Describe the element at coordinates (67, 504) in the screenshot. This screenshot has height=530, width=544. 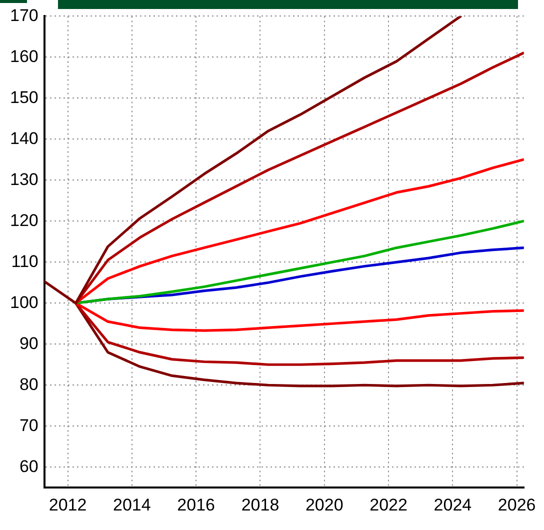
I see `x-tick-label: 2012` at that location.